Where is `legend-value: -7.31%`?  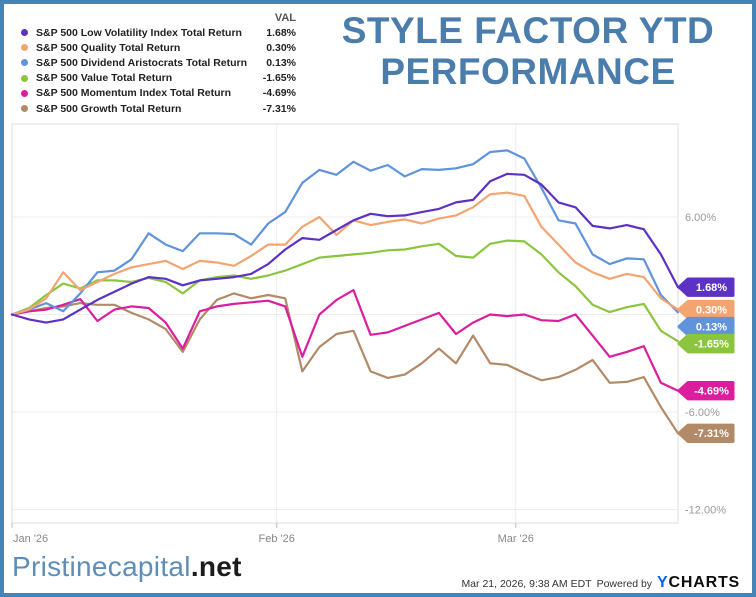
legend-value: -7.31% is located at coordinates (279, 108).